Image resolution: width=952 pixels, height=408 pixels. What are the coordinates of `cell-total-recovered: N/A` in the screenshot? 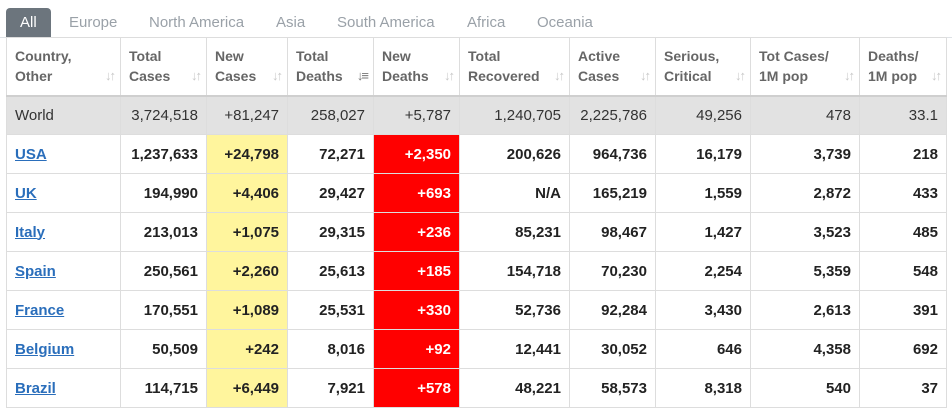 It's located at (514, 193).